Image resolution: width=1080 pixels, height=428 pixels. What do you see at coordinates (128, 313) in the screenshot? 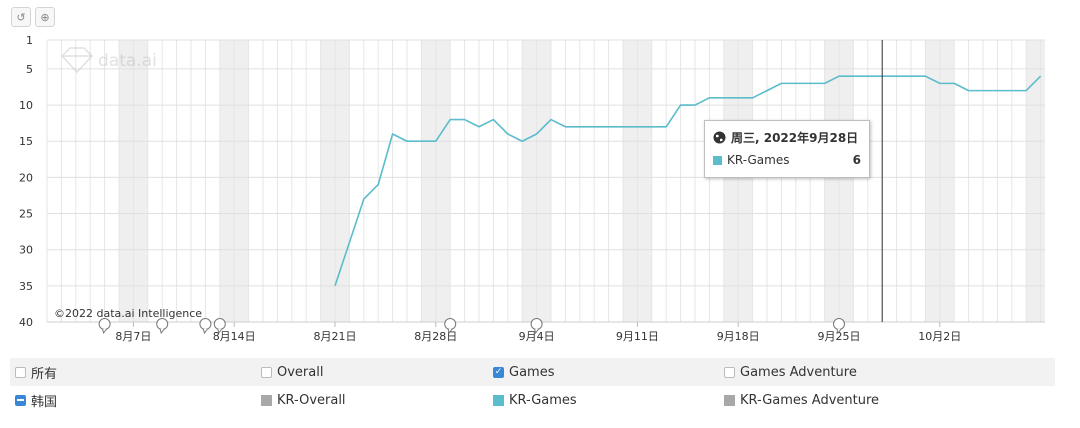
I see `copyright-text: ©2022 data.ai Intelligence` at bounding box center [128, 313].